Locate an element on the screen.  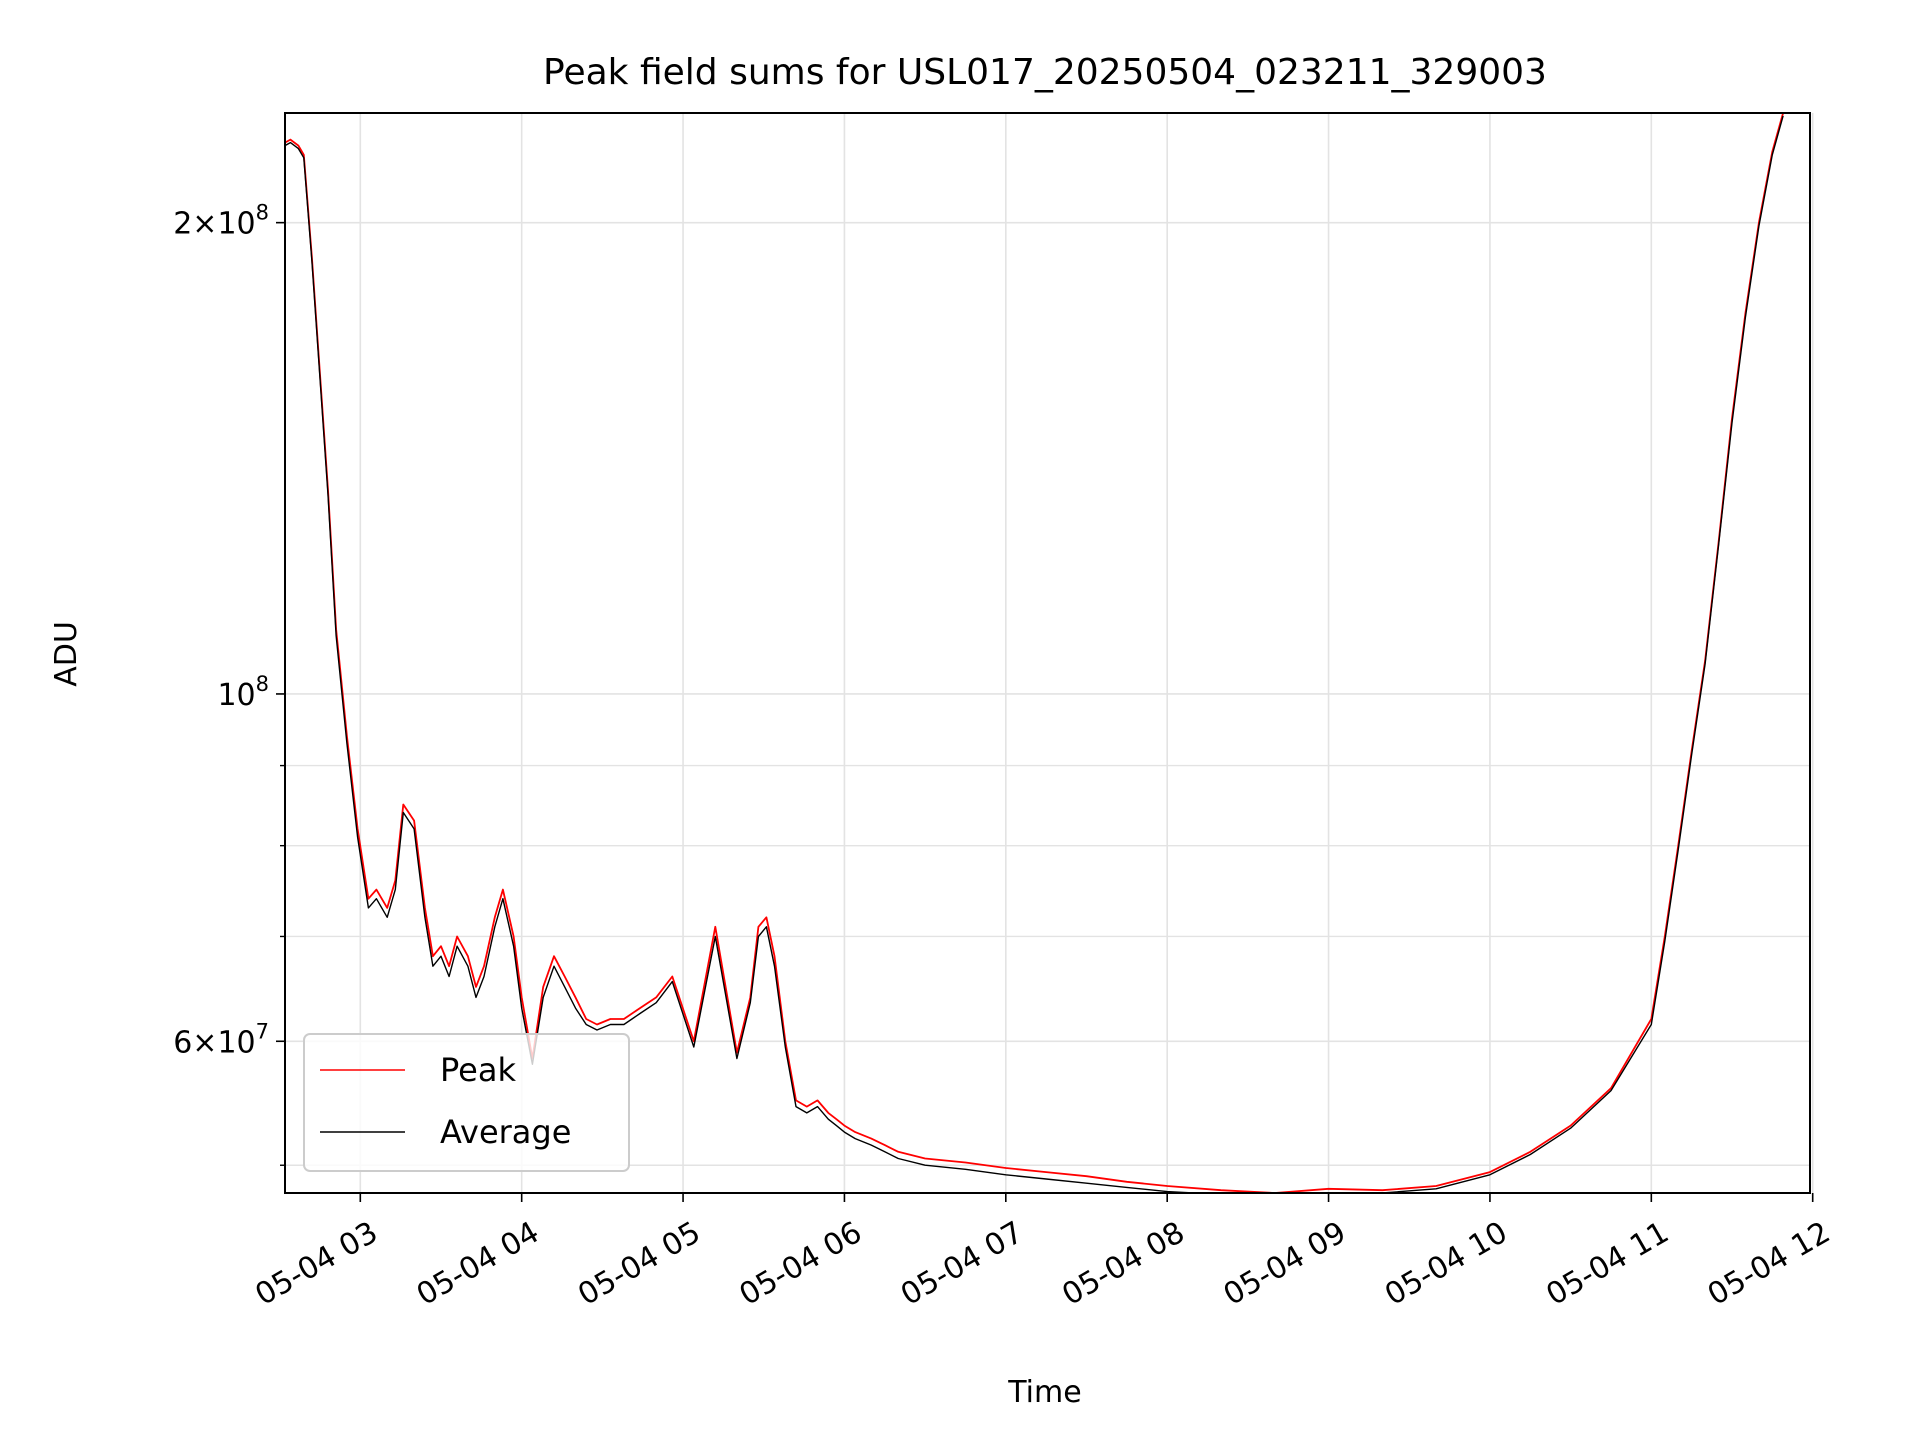
legend-box is located at coordinates (466, 1102).